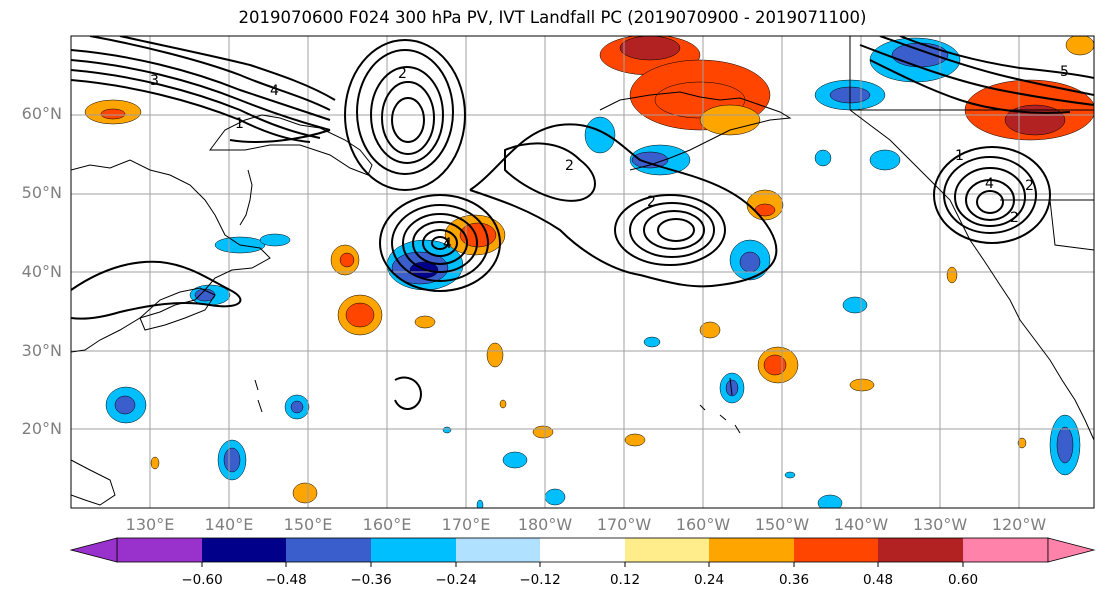 Image resolution: width=1105 pixels, height=601 pixels. Describe the element at coordinates (371, 580) in the screenshot. I see `colorbar-tick-label: −0.36` at that location.